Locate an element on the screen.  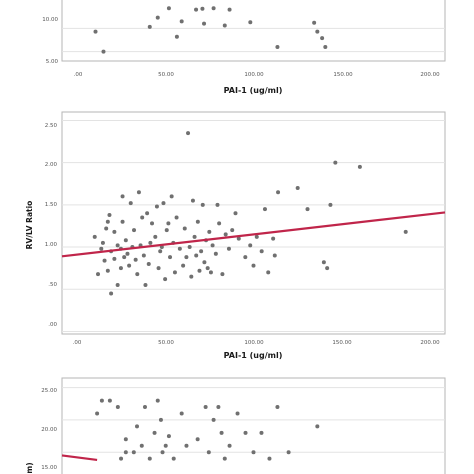
panel-bottom-y-tick-2: 25.00 is located at coordinates (49, 391).